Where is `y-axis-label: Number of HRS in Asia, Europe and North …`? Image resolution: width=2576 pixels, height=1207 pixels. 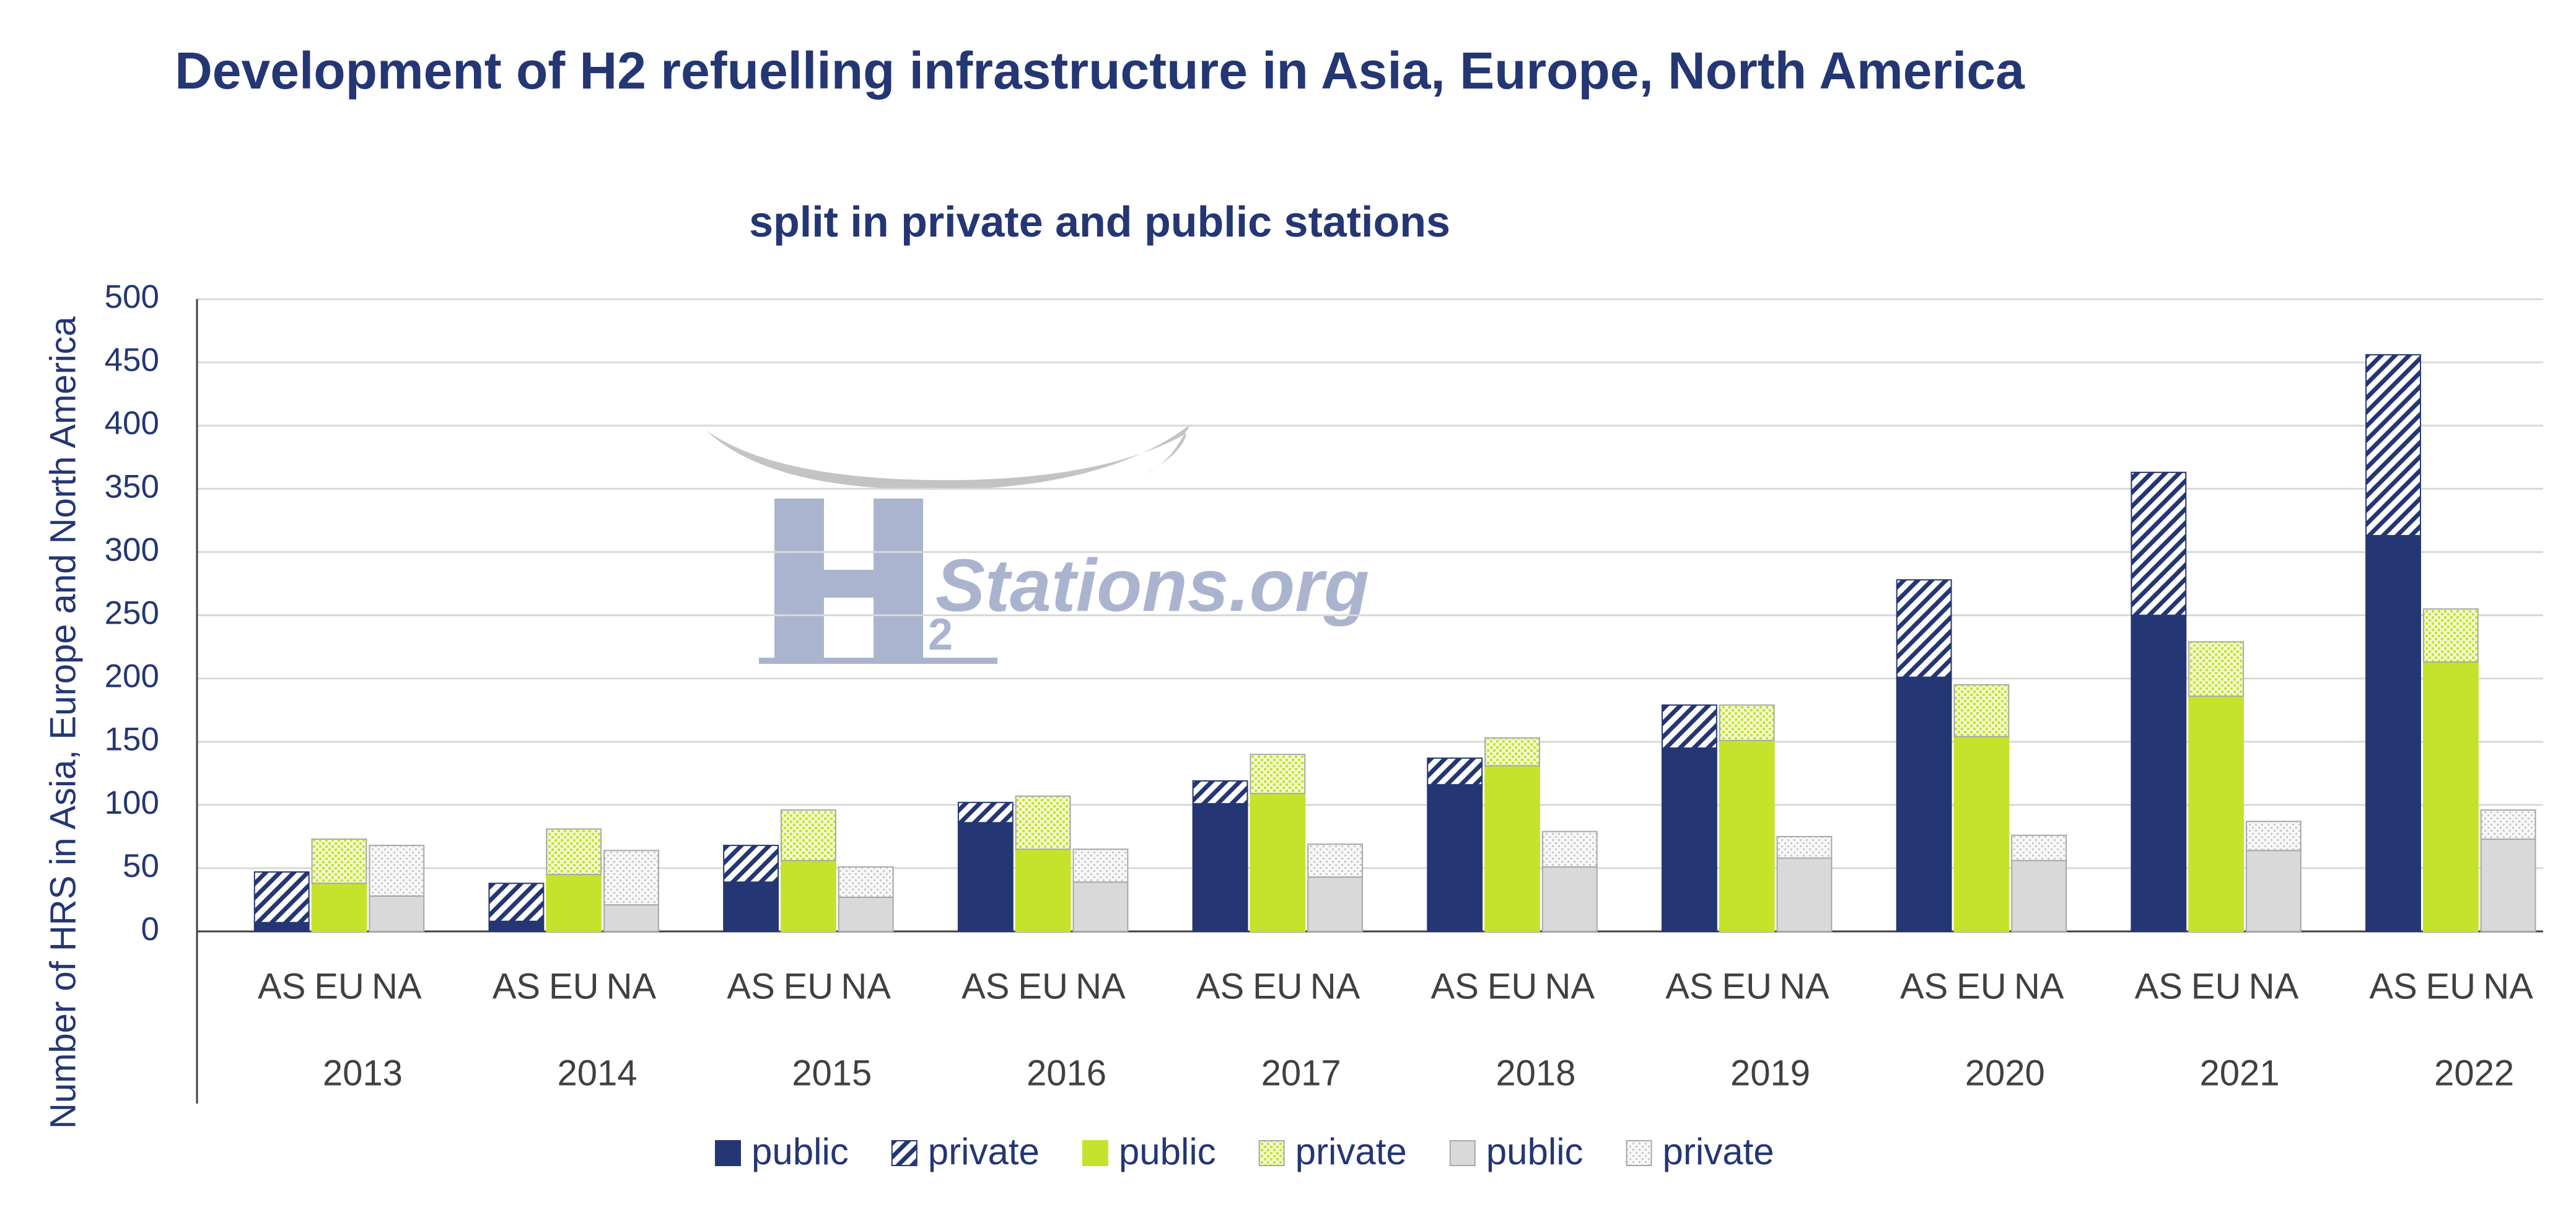
y-axis-label: Number of HRS in Asia, Europe and North … is located at coordinates (63, 722).